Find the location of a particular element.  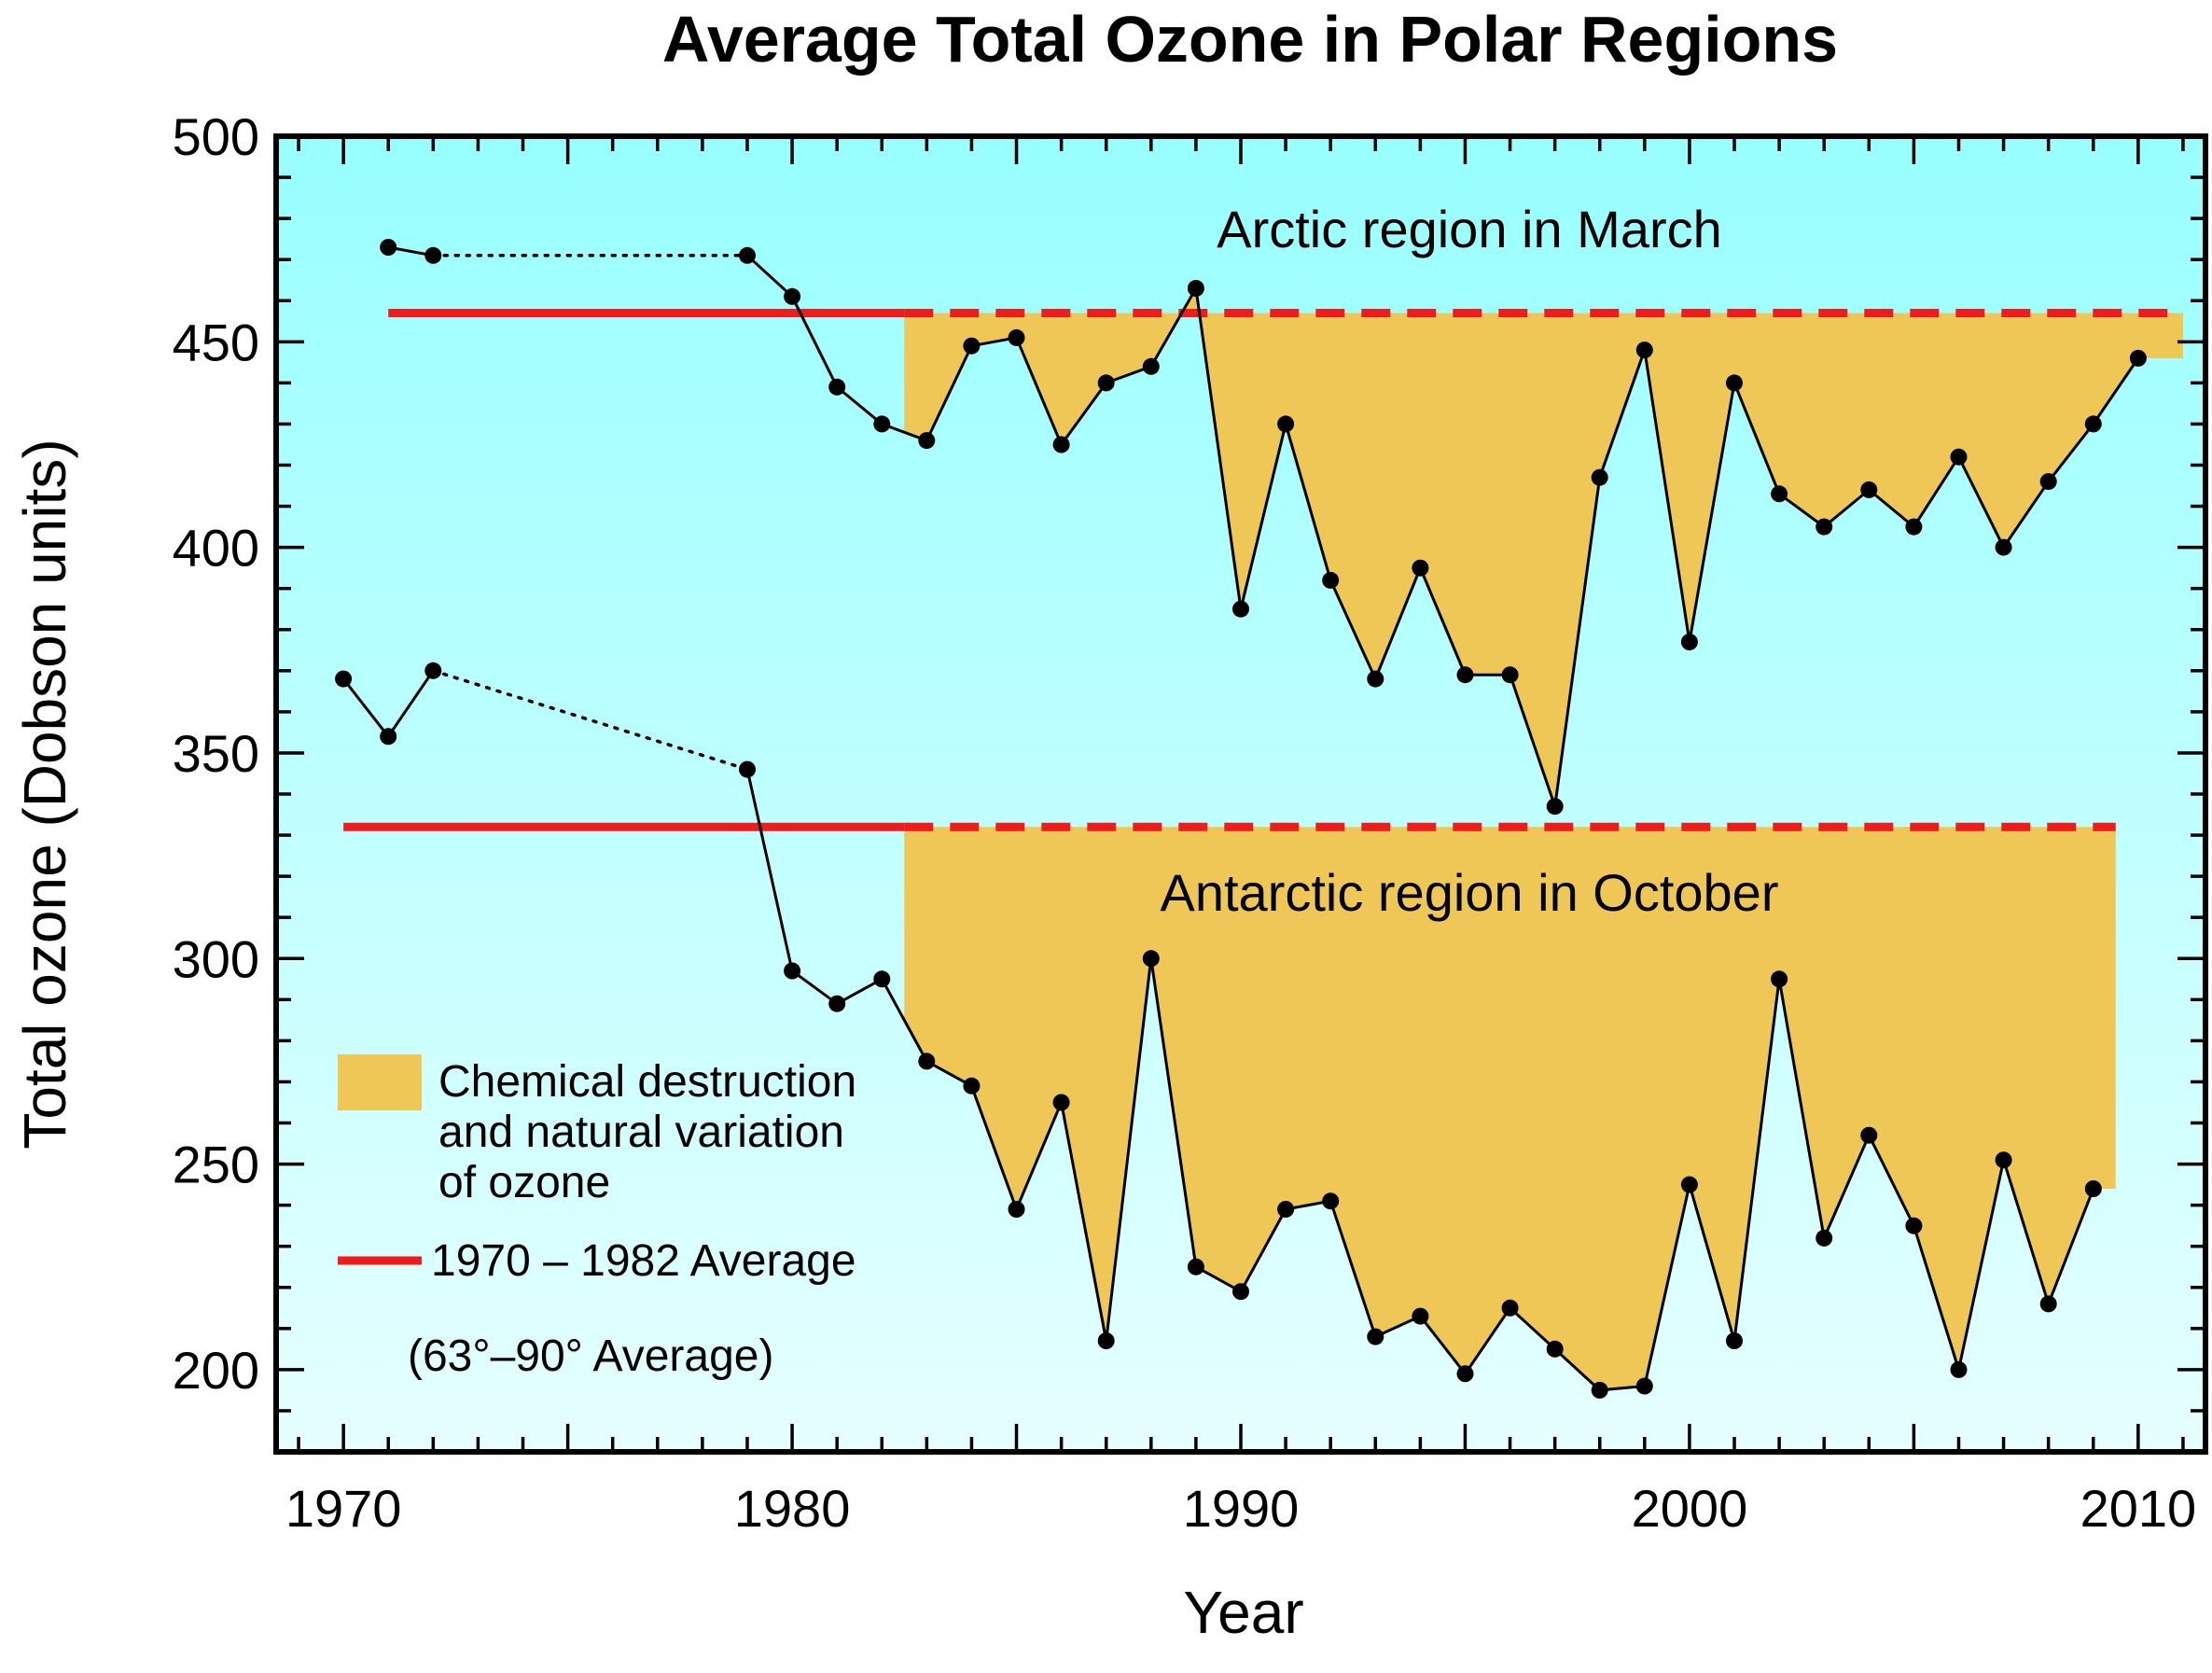

x-tick-label-2010: 2010 is located at coordinates (2139, 1508).